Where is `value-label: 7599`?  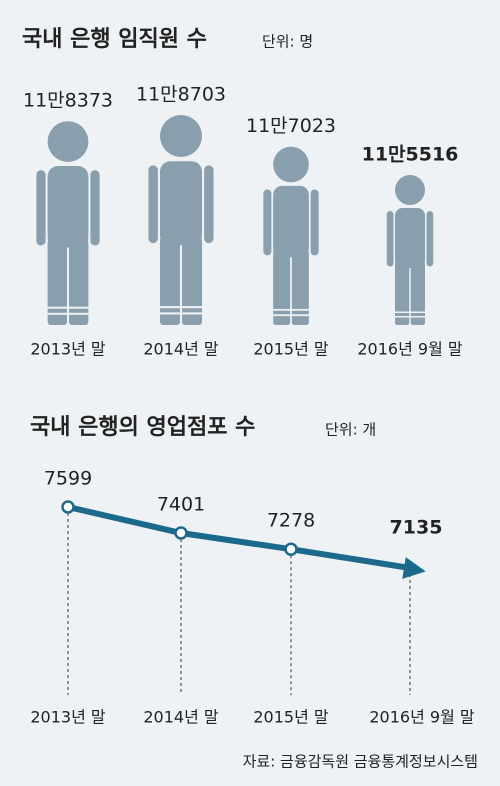
value-label: 7599 is located at coordinates (68, 479).